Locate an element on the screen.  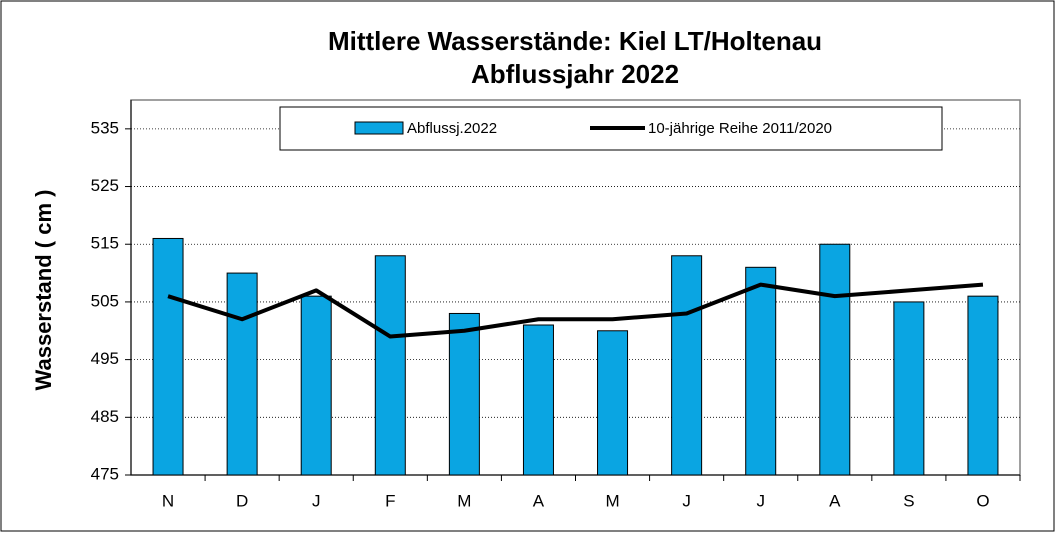
y-tick-label: 525 is located at coordinates (105, 185).